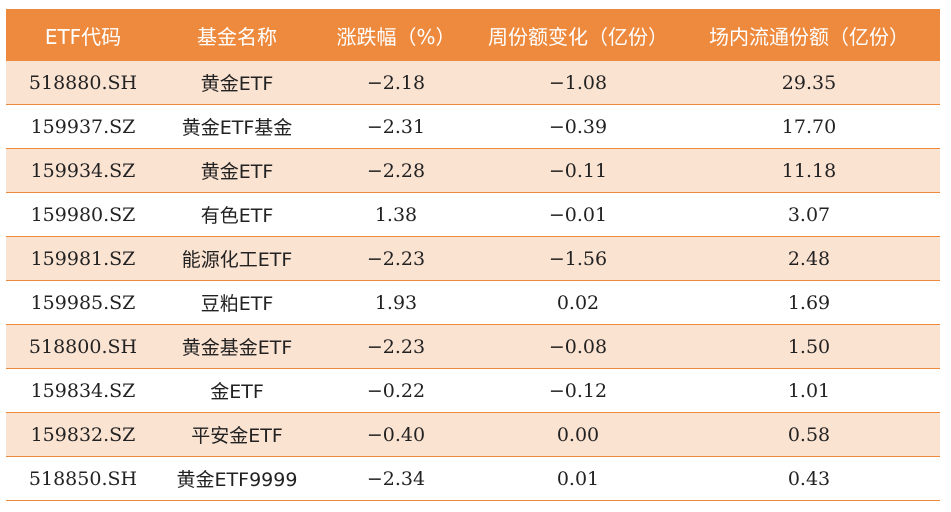 The image size is (951, 512). What do you see at coordinates (83, 346) in the screenshot?
I see `etf-code-cell: 518800.SH` at bounding box center [83, 346].